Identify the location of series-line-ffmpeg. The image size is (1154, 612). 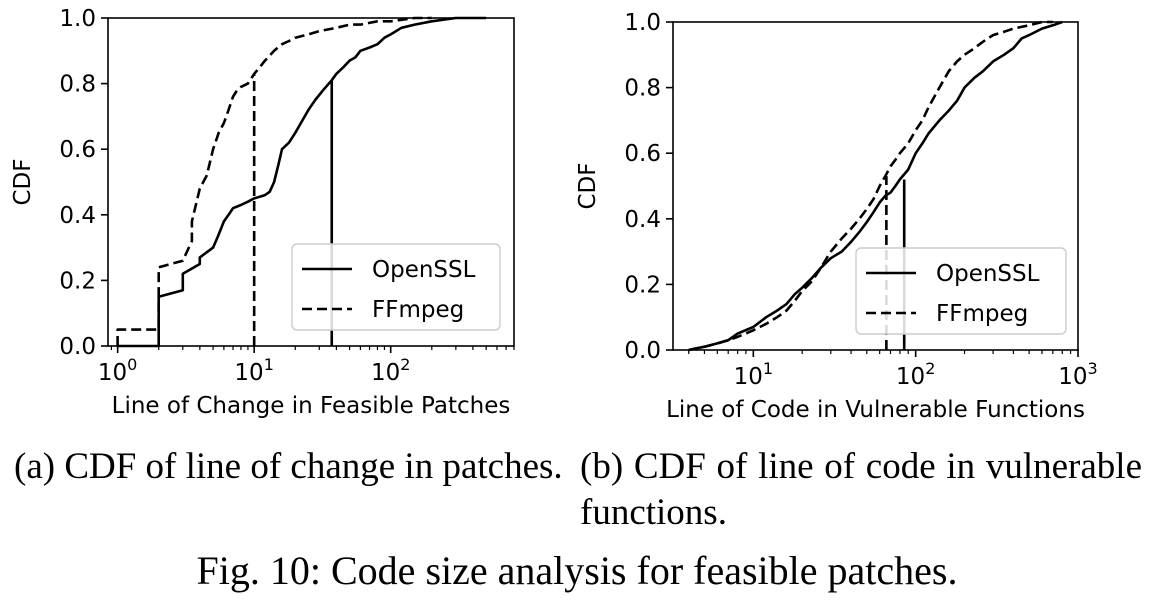
(274, 181).